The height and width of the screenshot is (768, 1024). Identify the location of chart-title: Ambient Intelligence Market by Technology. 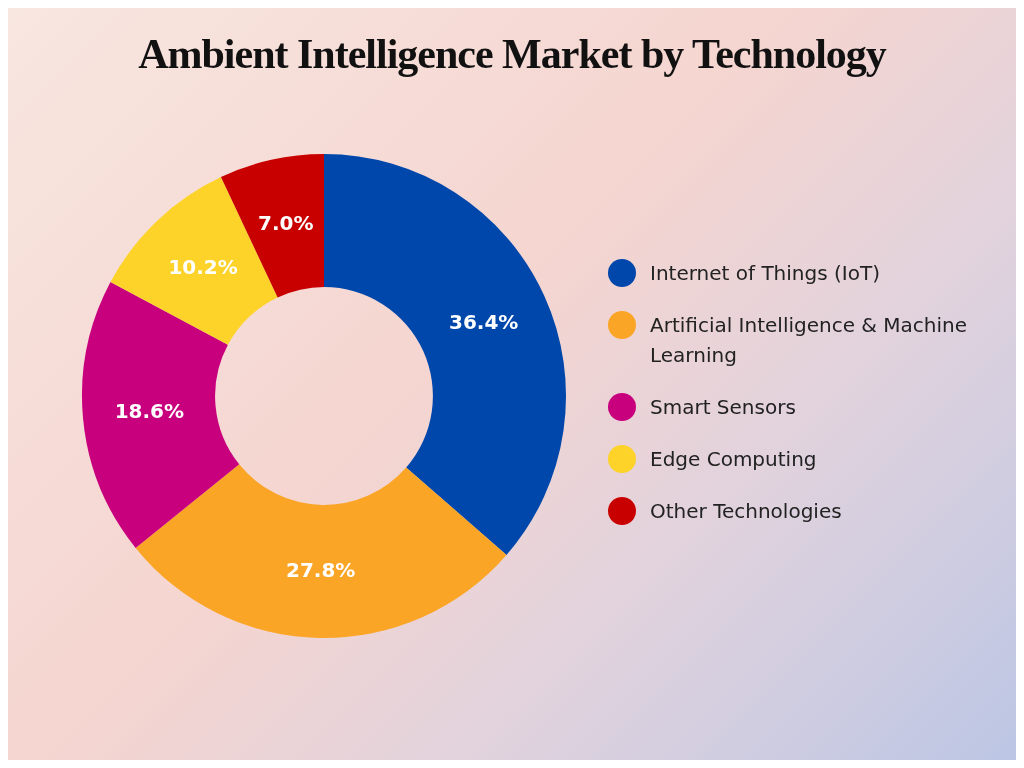
(512, 54).